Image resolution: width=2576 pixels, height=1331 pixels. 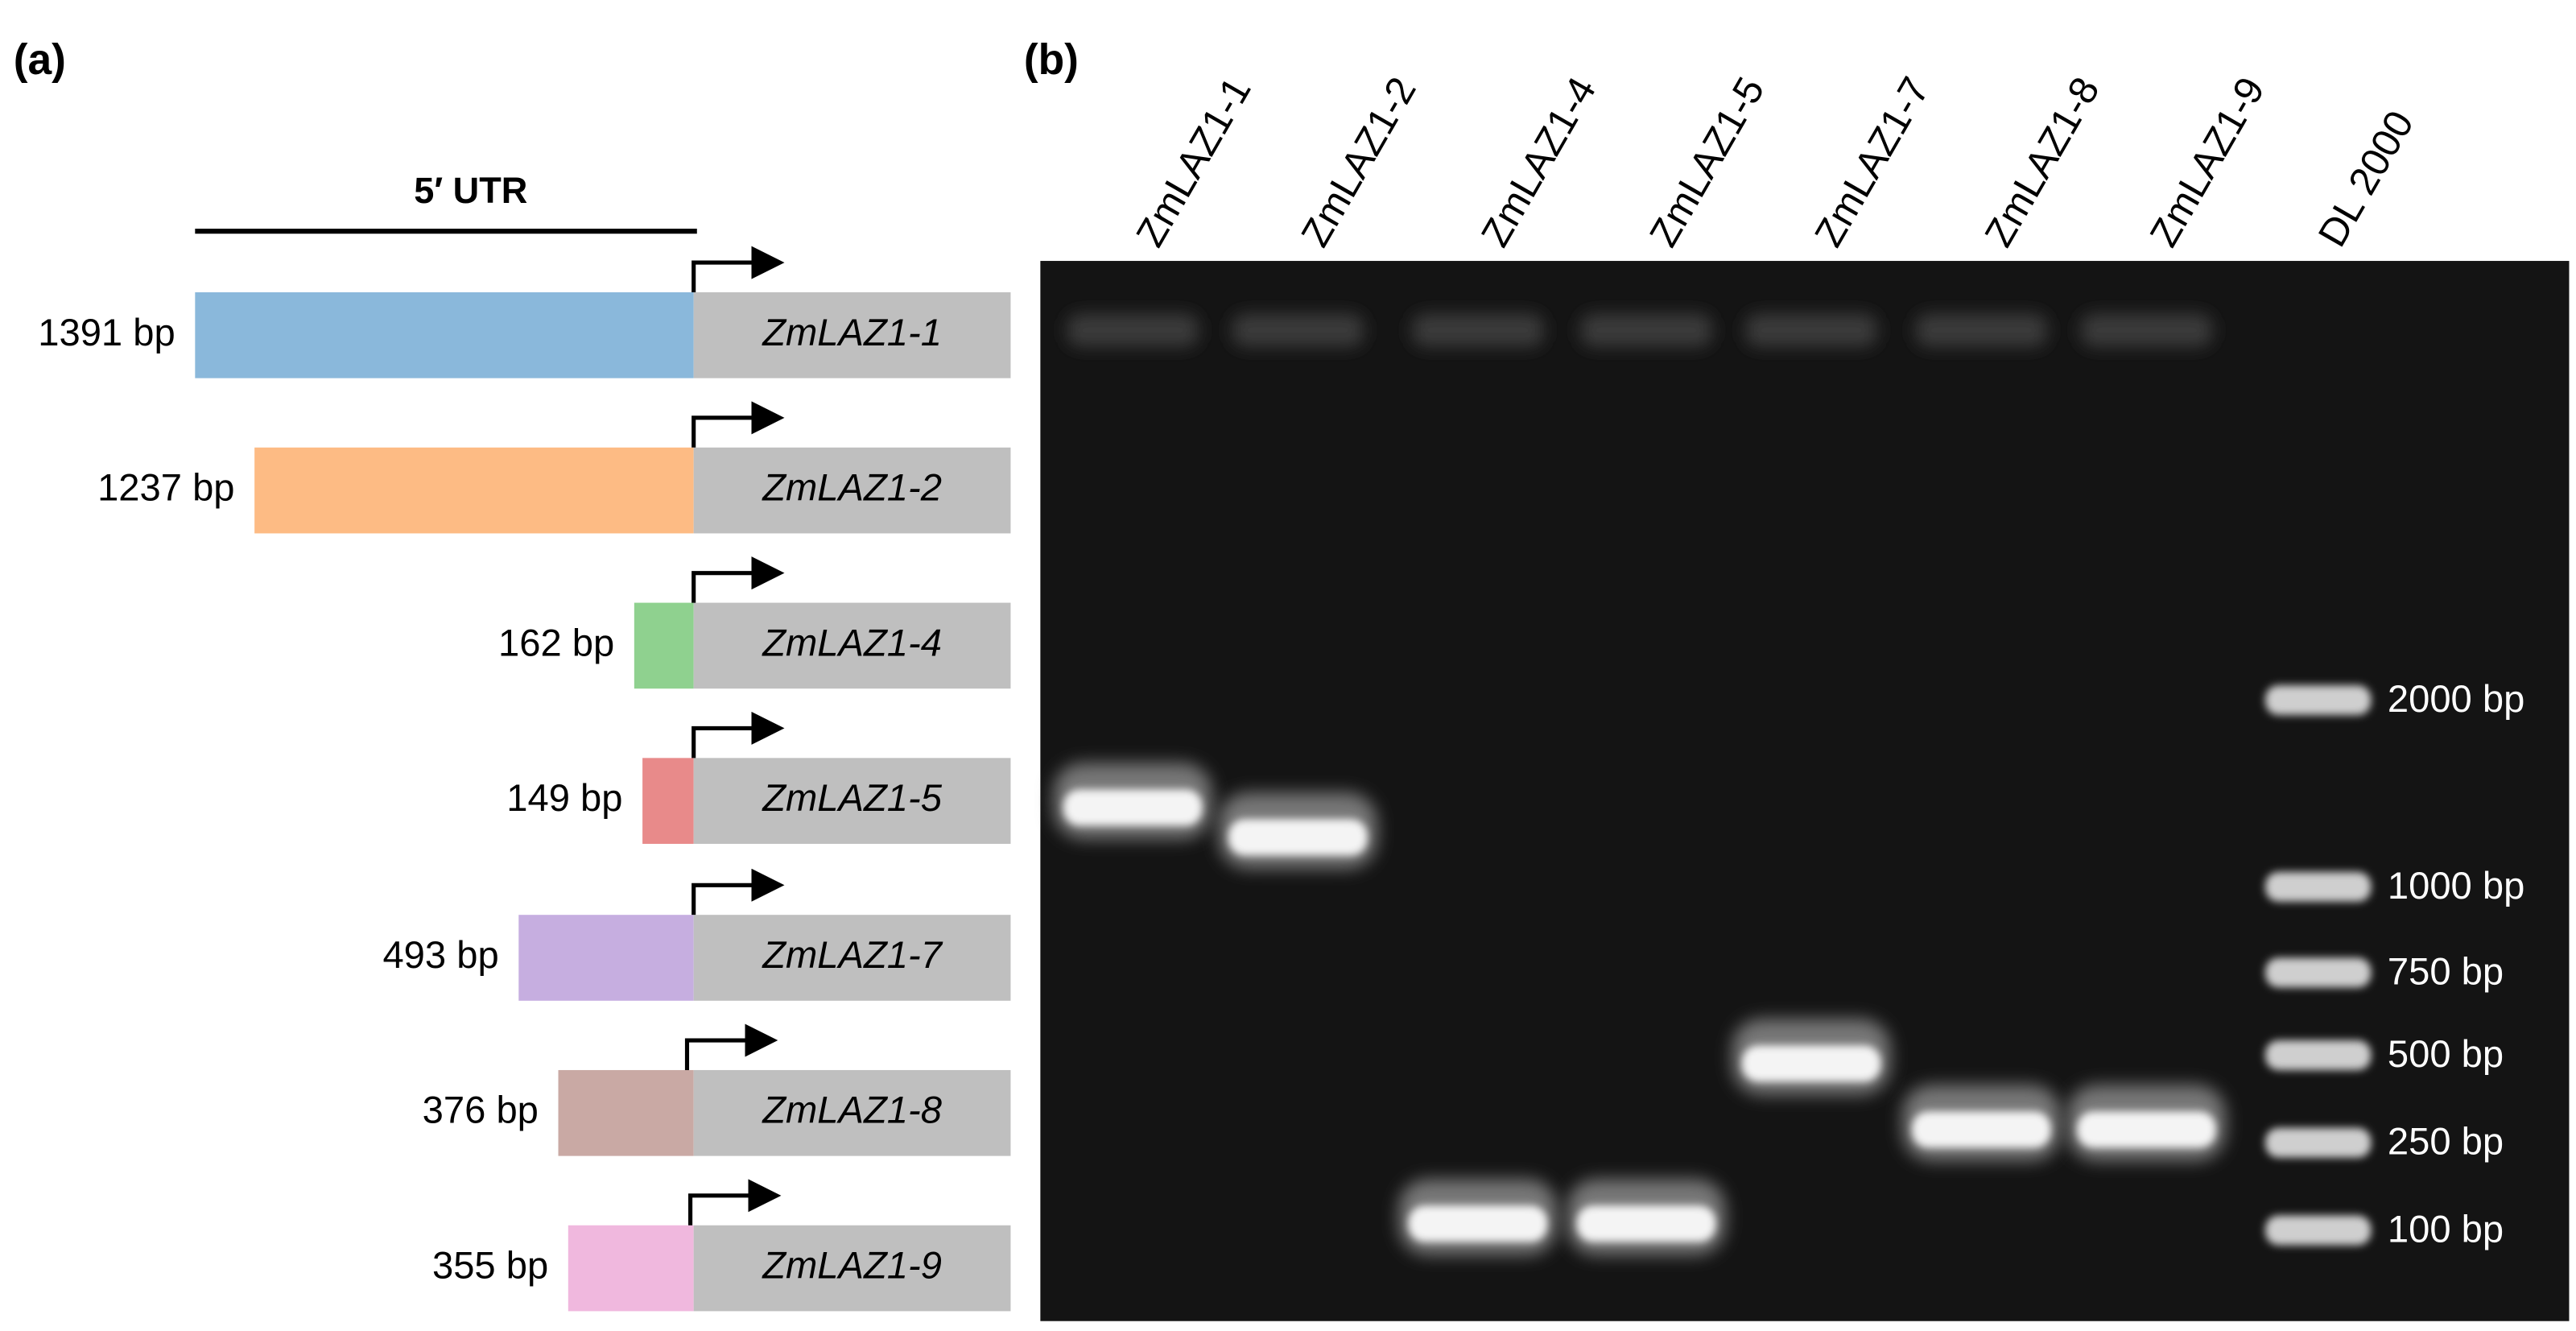 I want to click on marker-label: 750 bp, so click(x=2446, y=970).